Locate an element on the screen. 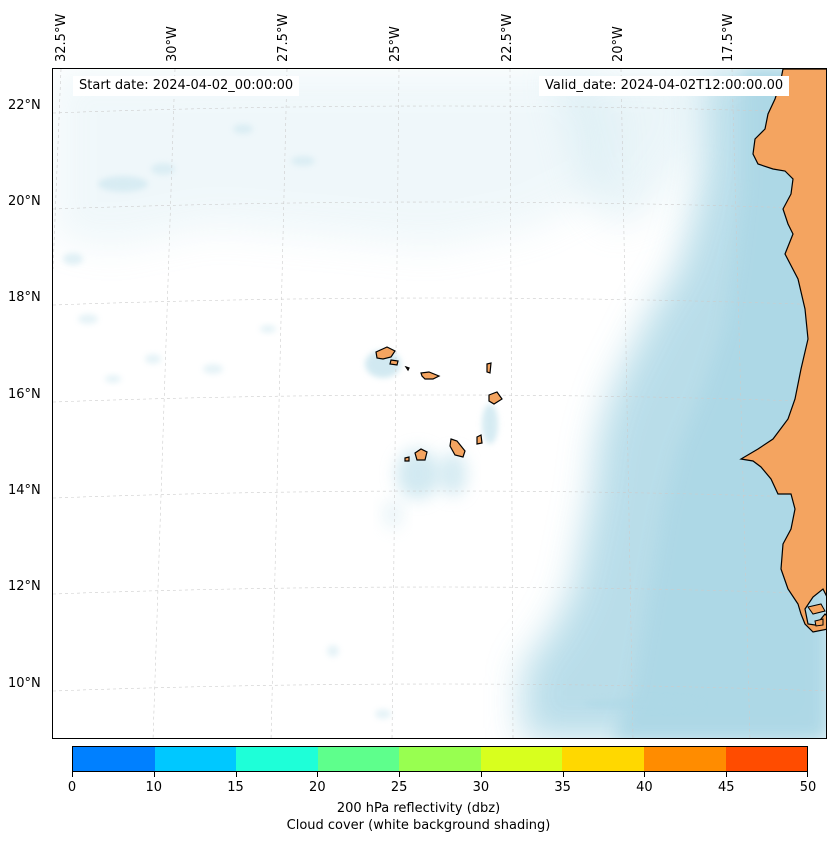 This screenshot has width=837, height=843. fogo-island is located at coordinates (421, 454).